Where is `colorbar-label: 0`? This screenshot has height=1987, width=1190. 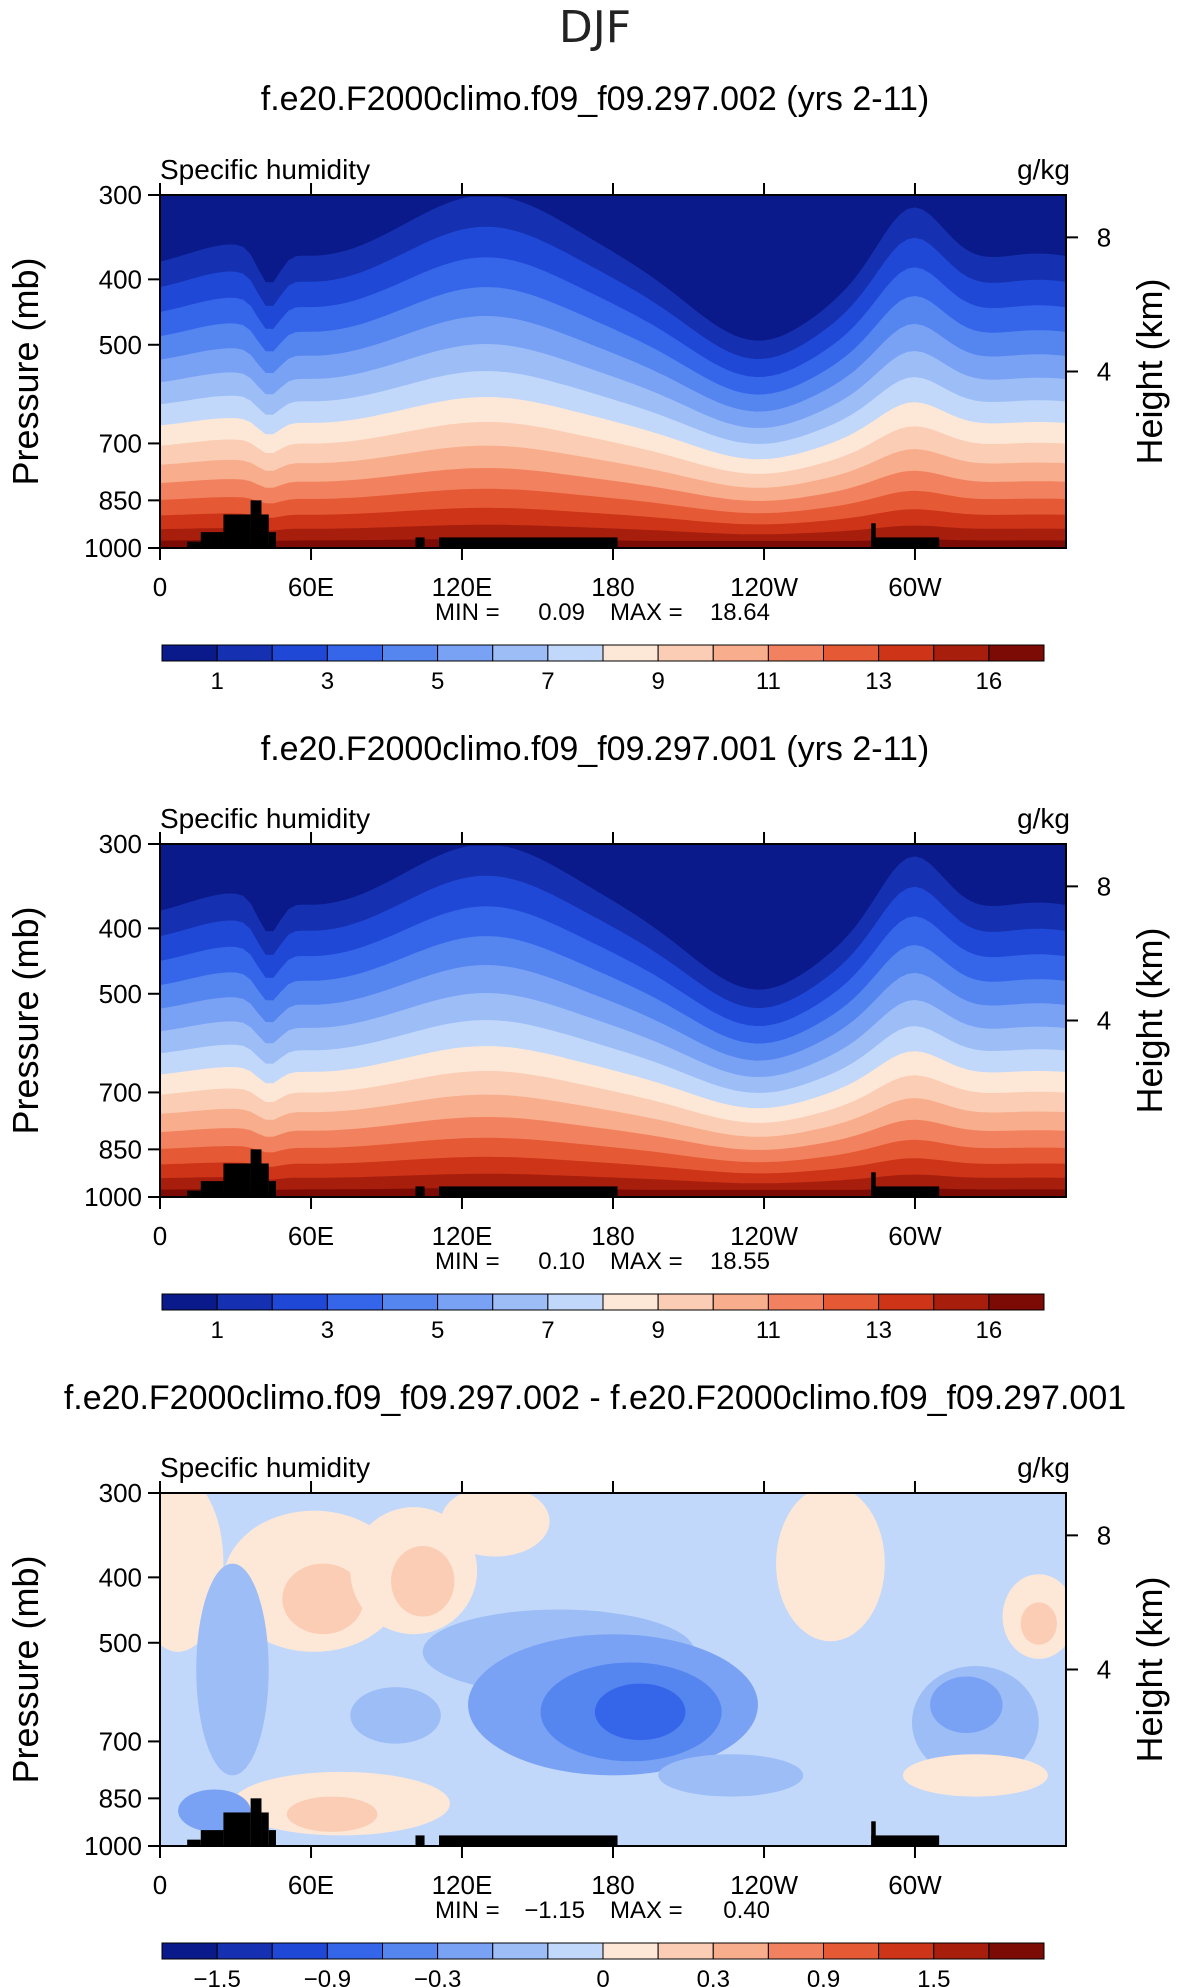
colorbar-label: 0 is located at coordinates (602, 1976).